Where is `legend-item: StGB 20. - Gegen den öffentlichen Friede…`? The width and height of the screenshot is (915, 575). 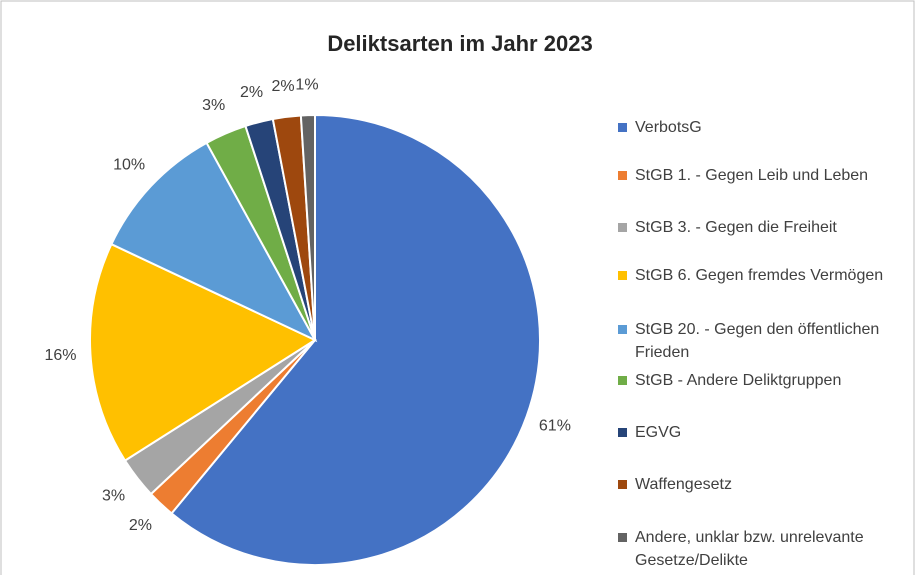 legend-item: StGB 20. - Gegen den öffentlichen Friede… is located at coordinates (763, 341).